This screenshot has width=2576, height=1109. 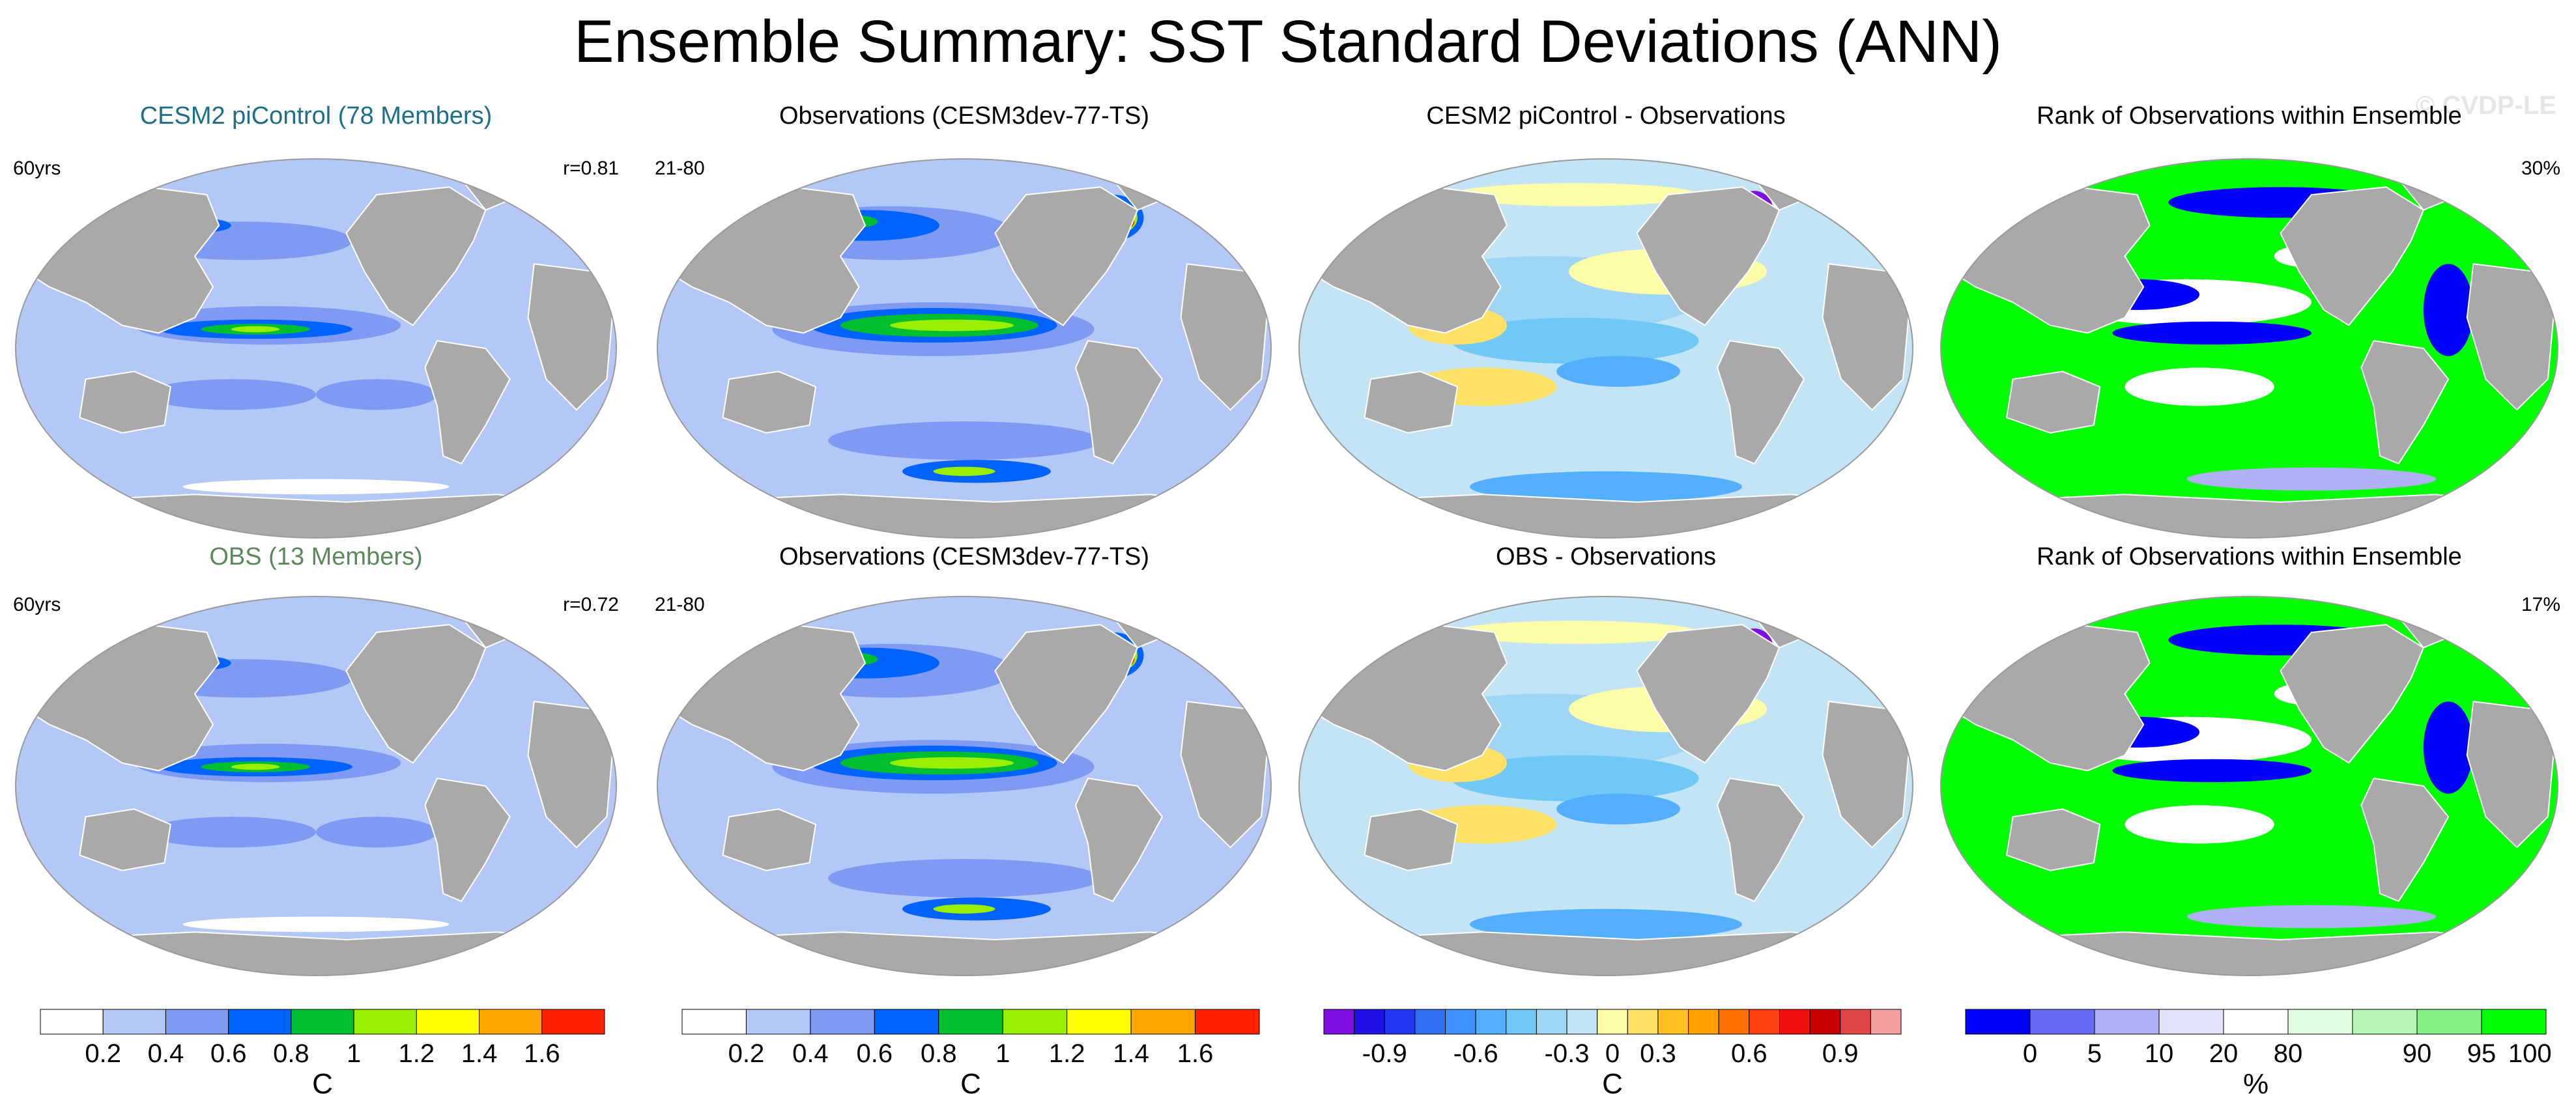 What do you see at coordinates (2482, 1054) in the screenshot?
I see `colorbar-tick-label: 95` at bounding box center [2482, 1054].